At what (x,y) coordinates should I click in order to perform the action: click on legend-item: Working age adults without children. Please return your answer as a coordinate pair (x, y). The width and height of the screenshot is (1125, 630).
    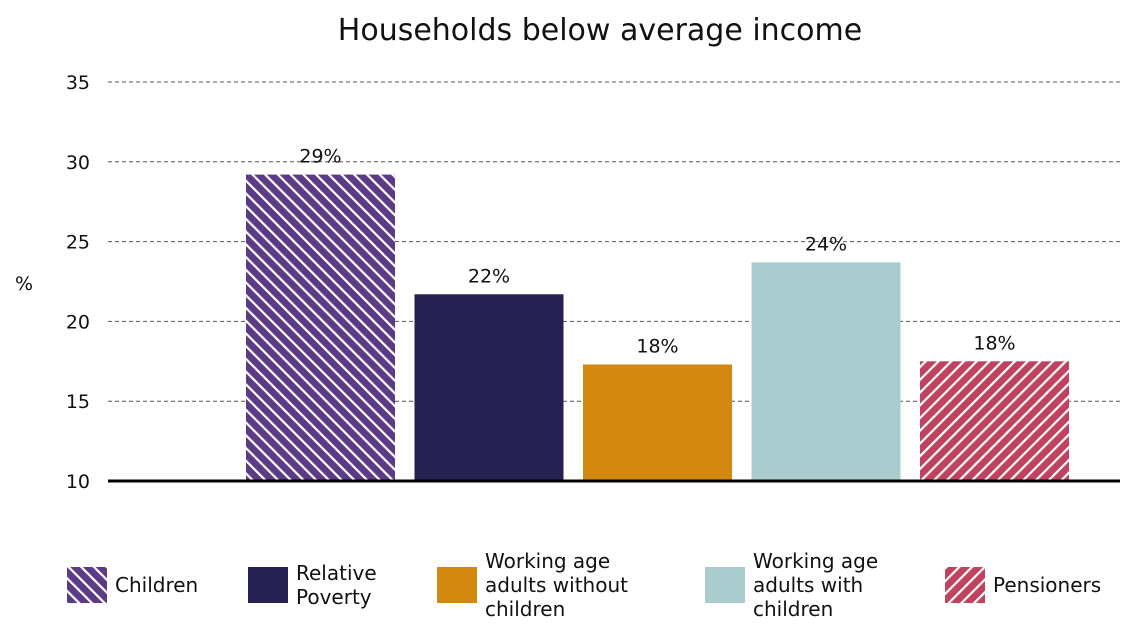
    Looking at the image, I should click on (532, 585).